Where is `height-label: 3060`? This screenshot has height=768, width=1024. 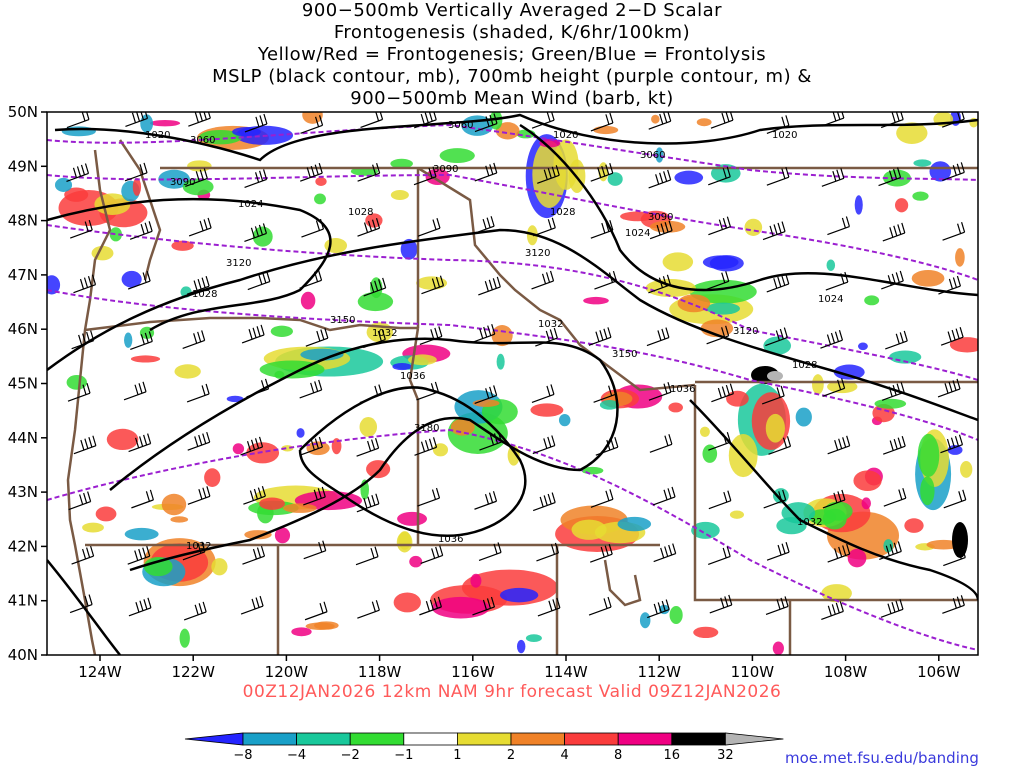
height-label: 3060 is located at coordinates (652, 155).